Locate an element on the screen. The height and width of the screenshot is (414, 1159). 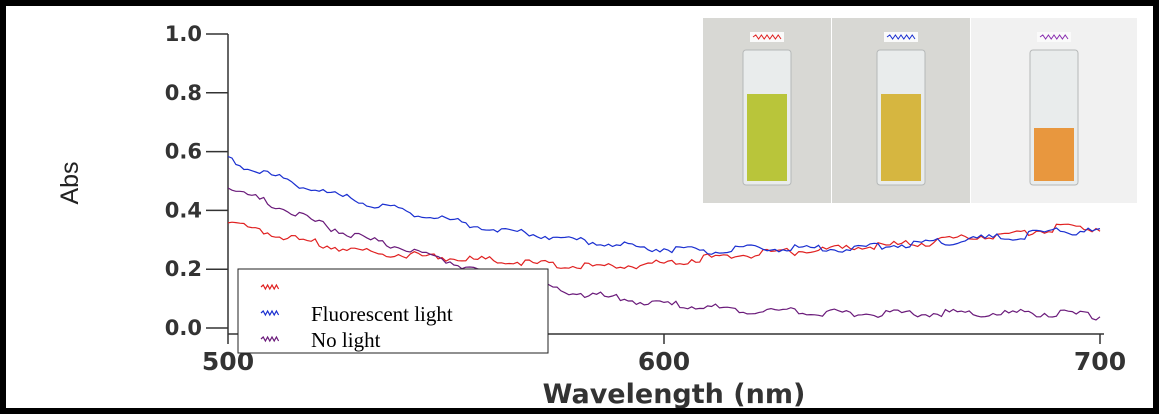
legend-entry-red is located at coordinates (270, 287).